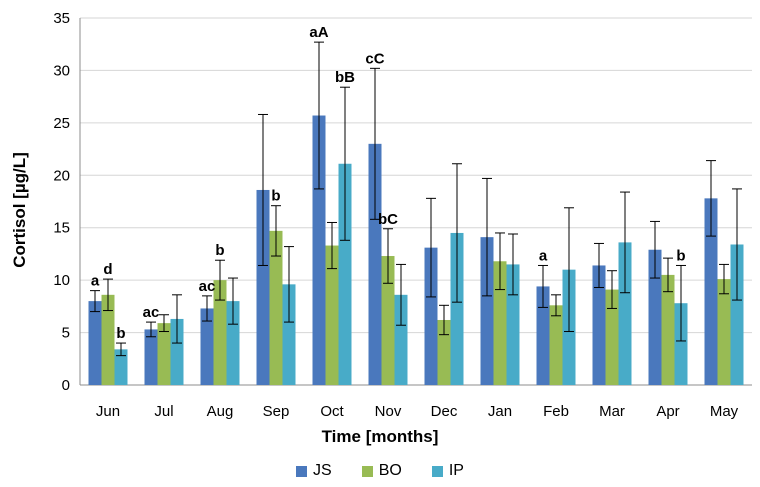 The image size is (760, 487). I want to click on legend-label-bo: BO, so click(390, 470).